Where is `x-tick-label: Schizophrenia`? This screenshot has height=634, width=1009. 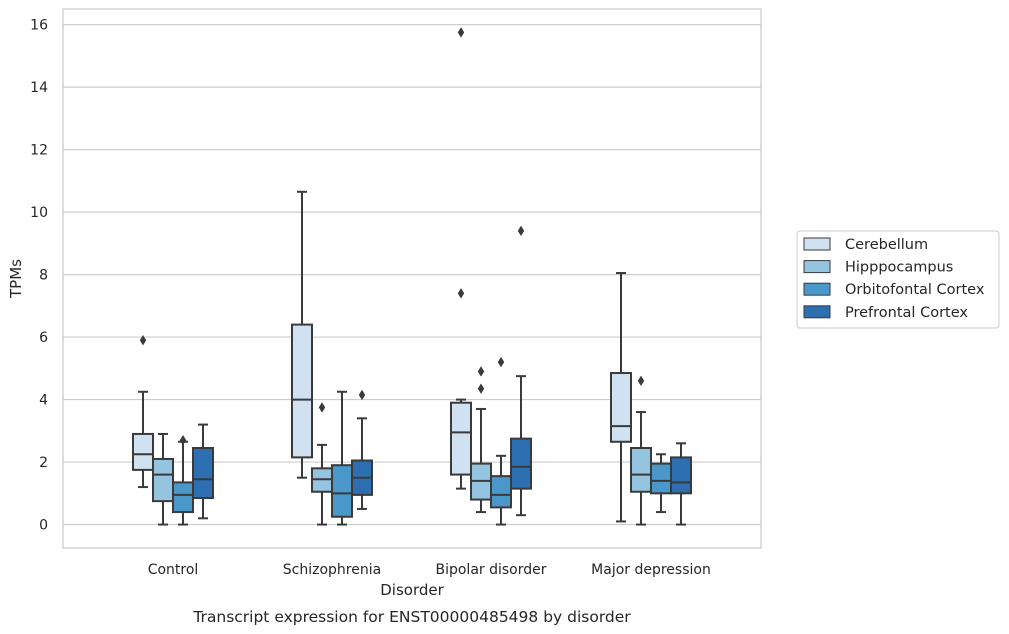 x-tick-label: Schizophrenia is located at coordinates (332, 570).